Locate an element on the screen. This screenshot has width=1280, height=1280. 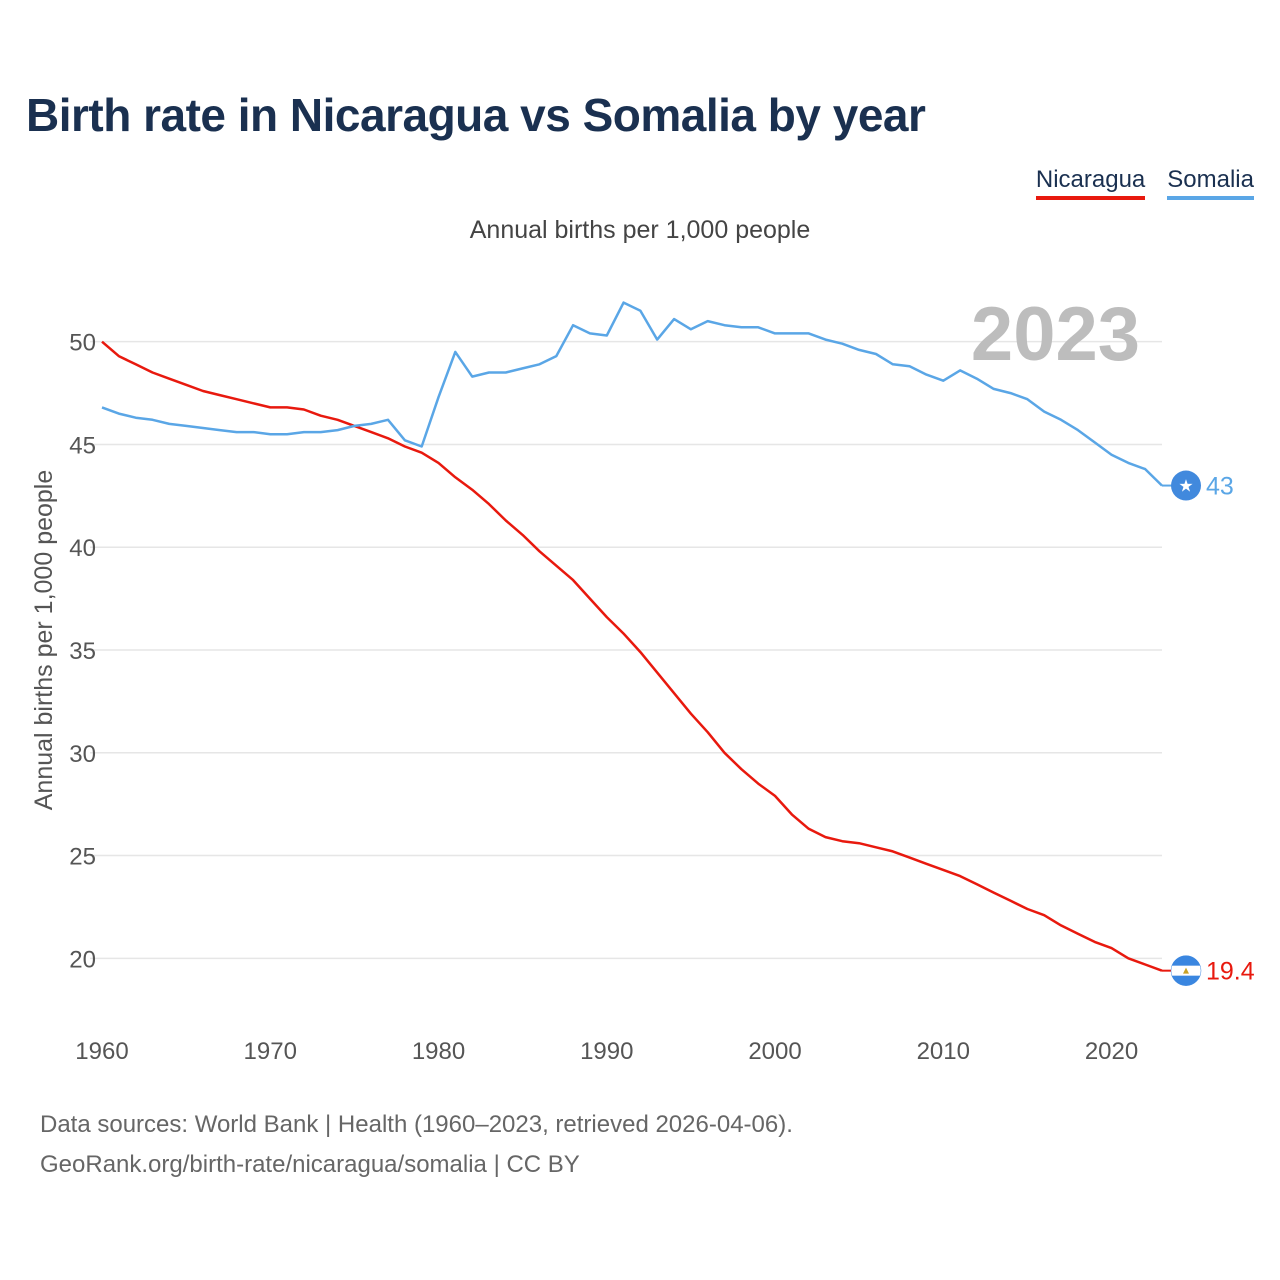
legend-item-nicaragua: Nicaragua is located at coordinates (1090, 183).